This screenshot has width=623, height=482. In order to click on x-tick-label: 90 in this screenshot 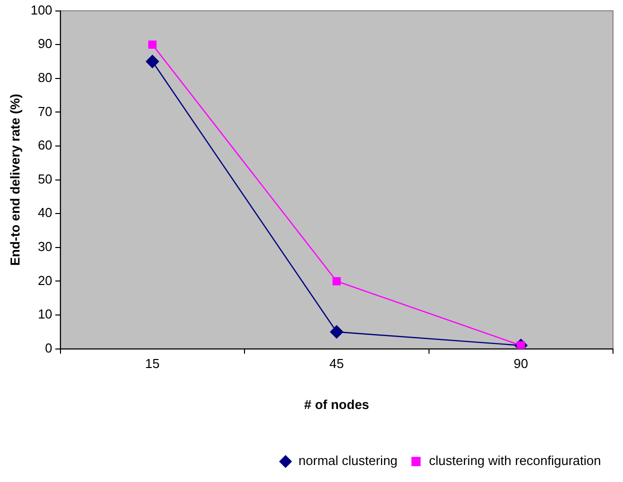, I will do `click(521, 364)`.